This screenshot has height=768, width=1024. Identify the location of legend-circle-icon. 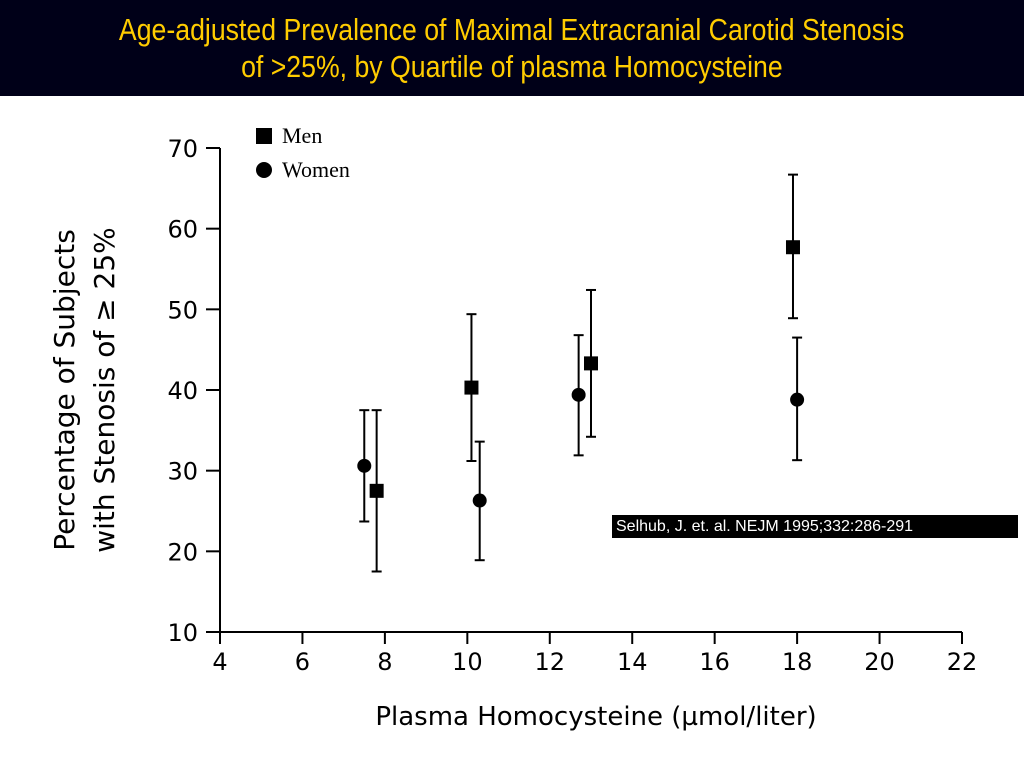
(264, 170).